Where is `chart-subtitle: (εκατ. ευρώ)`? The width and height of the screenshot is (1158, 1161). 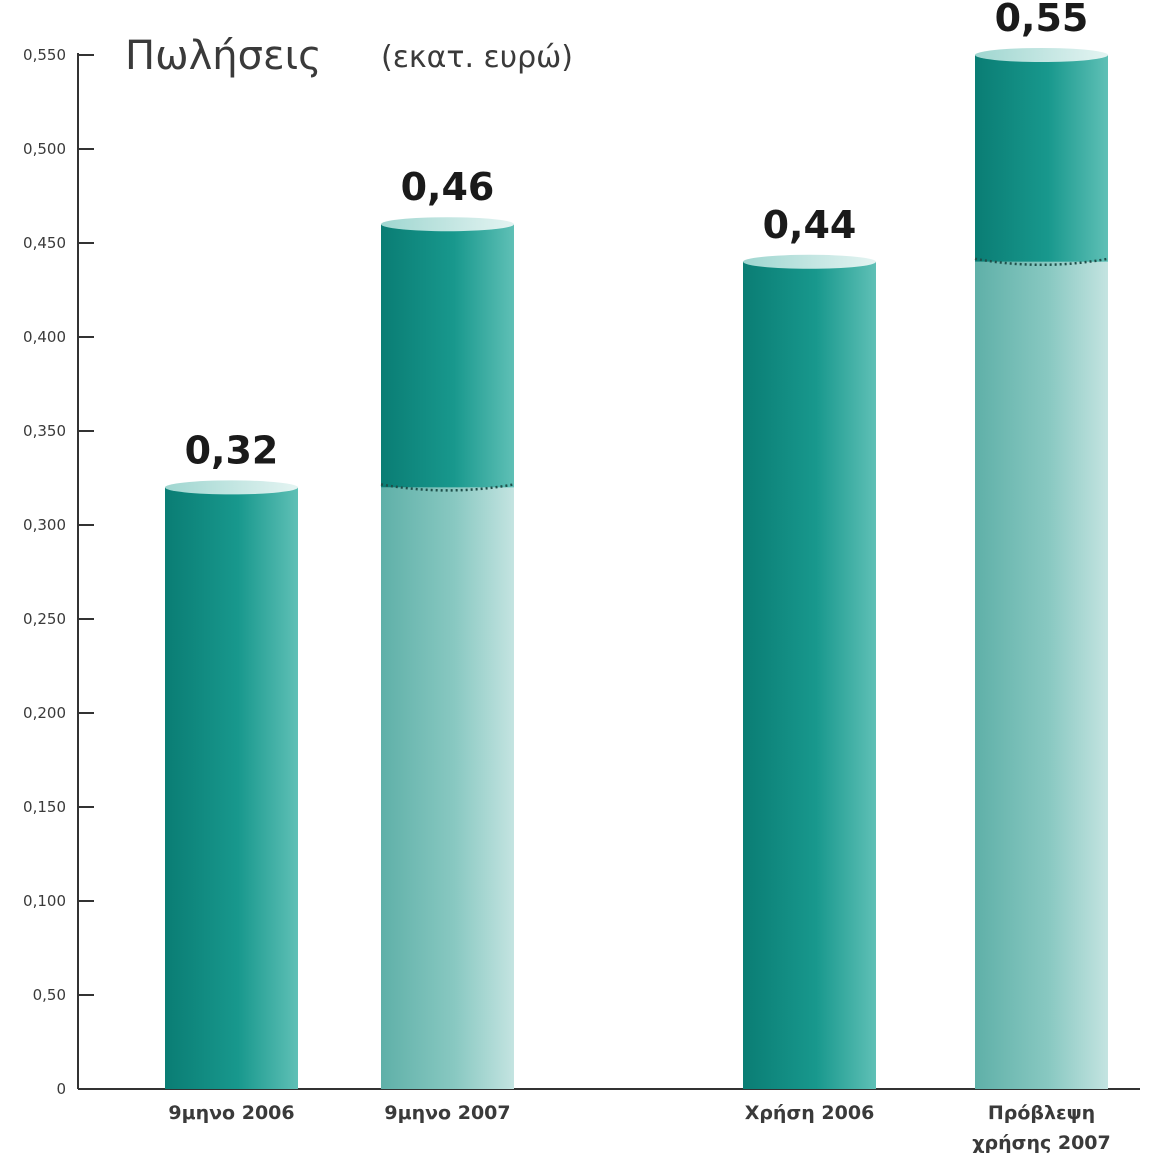 chart-subtitle: (εκατ. ευρώ) is located at coordinates (477, 57).